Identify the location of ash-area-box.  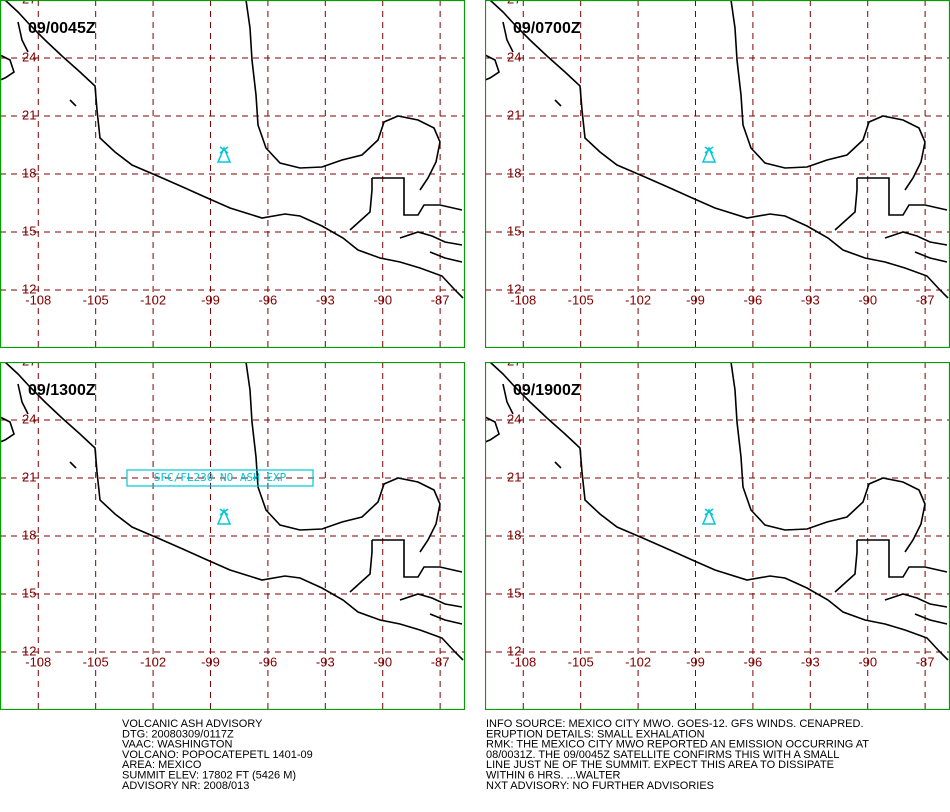
(220, 478).